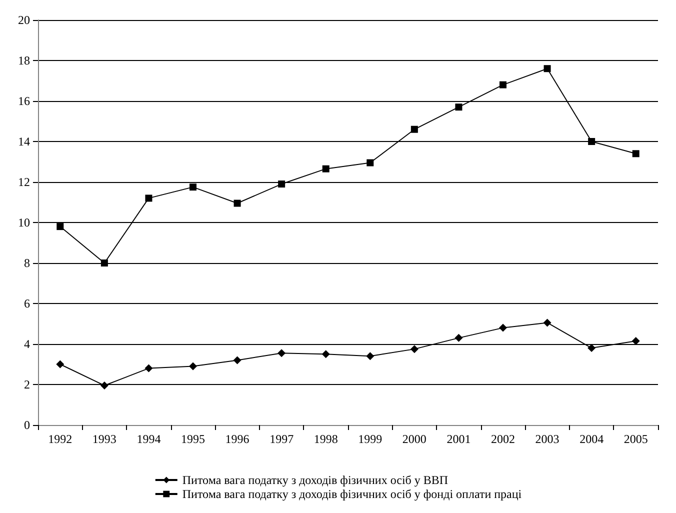 The width and height of the screenshot is (676, 513). Describe the element at coordinates (458, 439) in the screenshot. I see `x-tick-label: 2001` at that location.